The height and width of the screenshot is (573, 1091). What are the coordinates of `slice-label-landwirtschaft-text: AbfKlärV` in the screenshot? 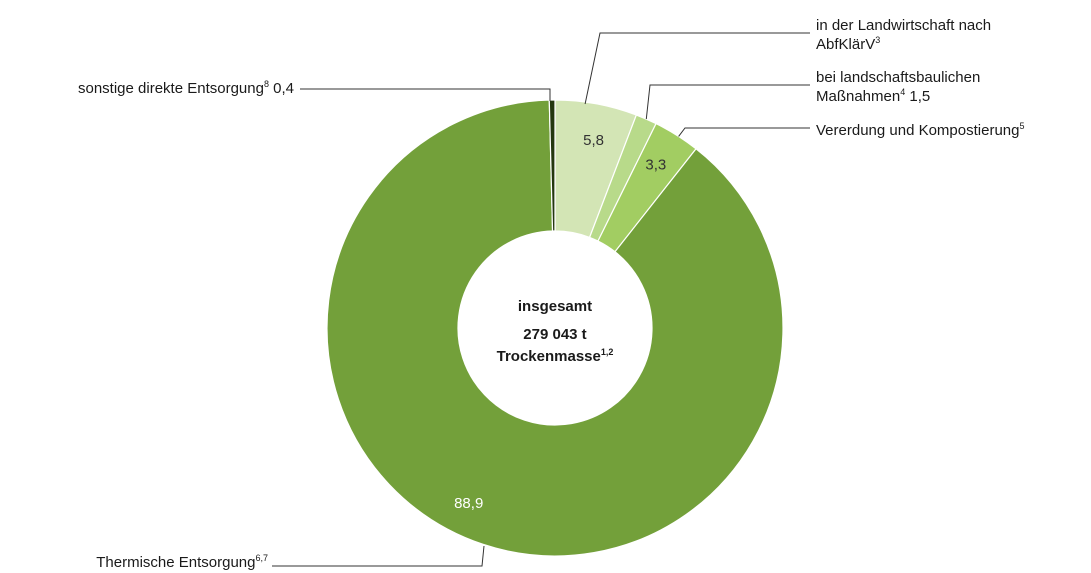 It's located at (845, 44).